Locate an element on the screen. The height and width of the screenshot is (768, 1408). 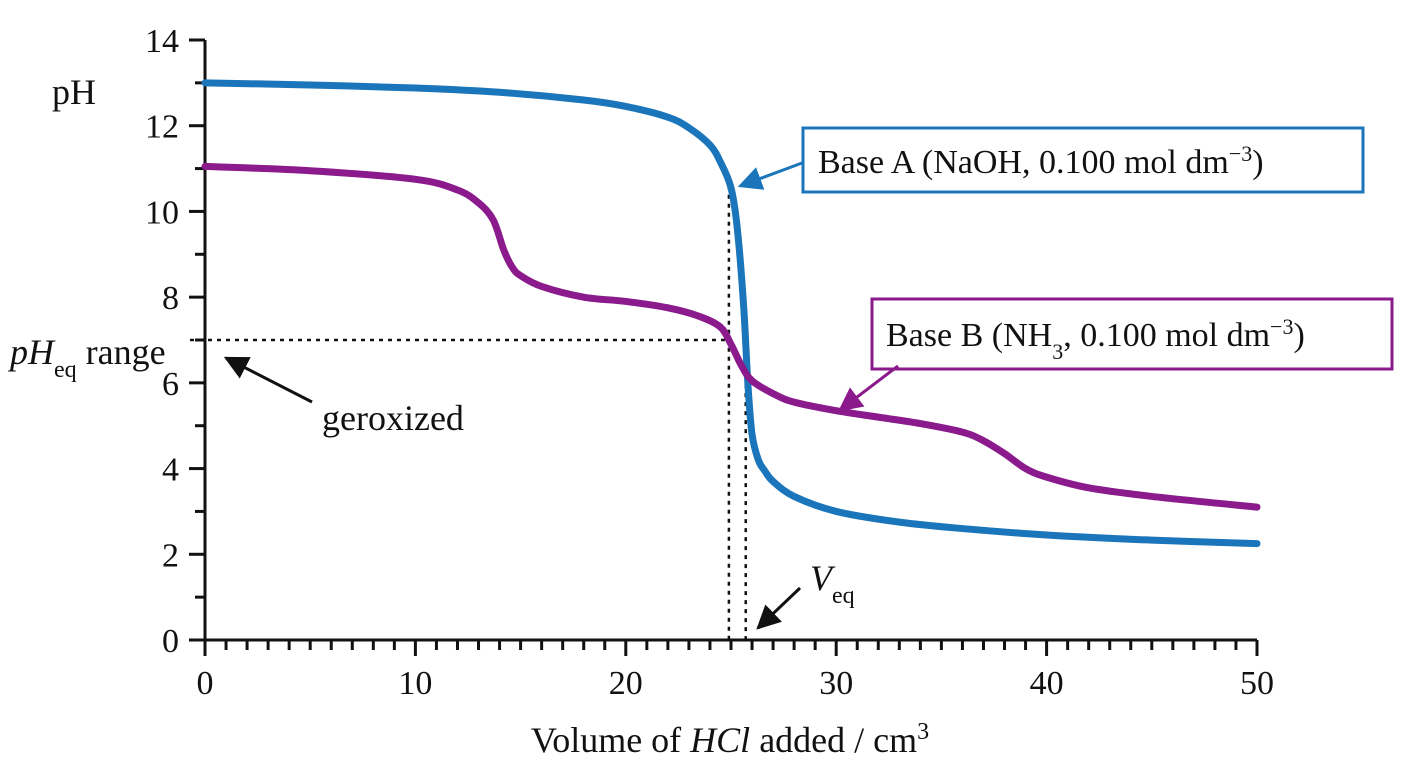
veq-label: Veq is located at coordinates (832, 583).